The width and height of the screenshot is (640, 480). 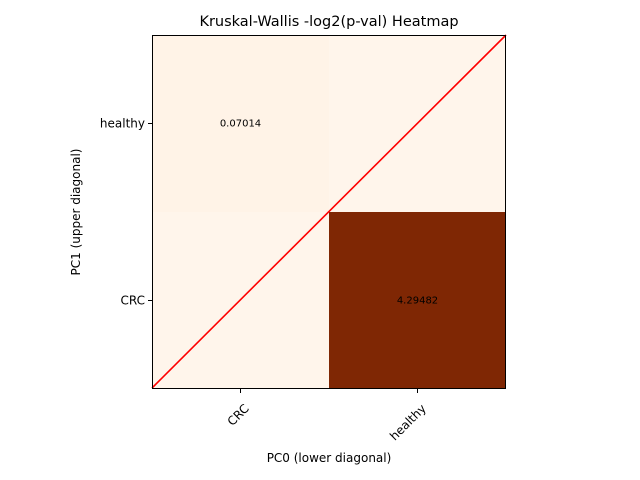 What do you see at coordinates (76, 212) in the screenshot?
I see `y-axis-label: PC1 (upper diagonal)` at bounding box center [76, 212].